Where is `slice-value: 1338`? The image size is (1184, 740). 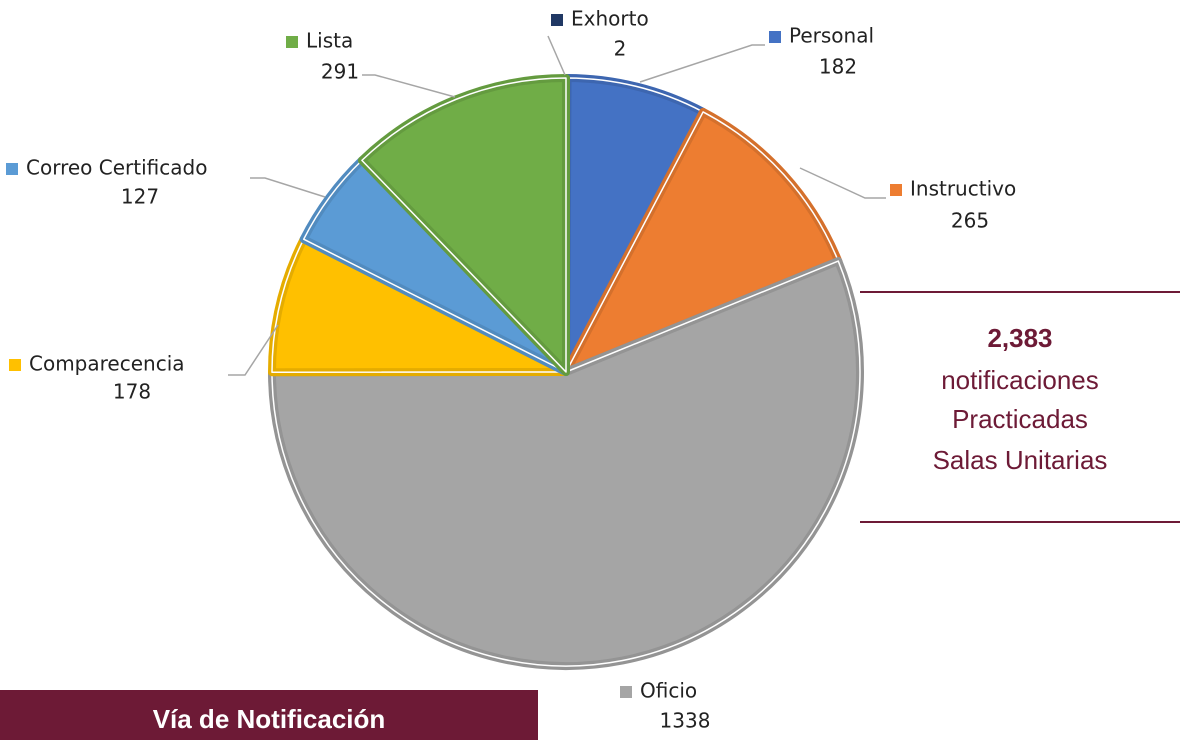
slice-value: 1338 is located at coordinates (685, 721).